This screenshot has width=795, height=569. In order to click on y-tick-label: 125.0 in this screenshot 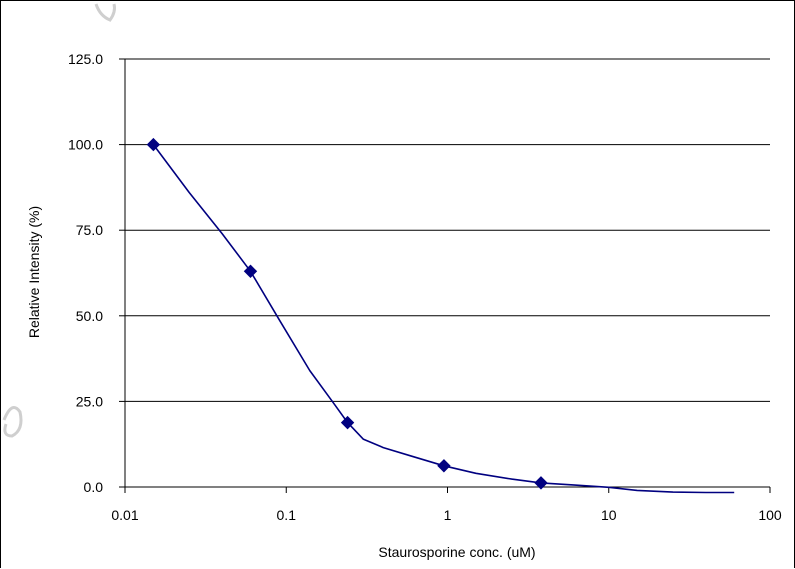, I will do `click(85, 59)`.